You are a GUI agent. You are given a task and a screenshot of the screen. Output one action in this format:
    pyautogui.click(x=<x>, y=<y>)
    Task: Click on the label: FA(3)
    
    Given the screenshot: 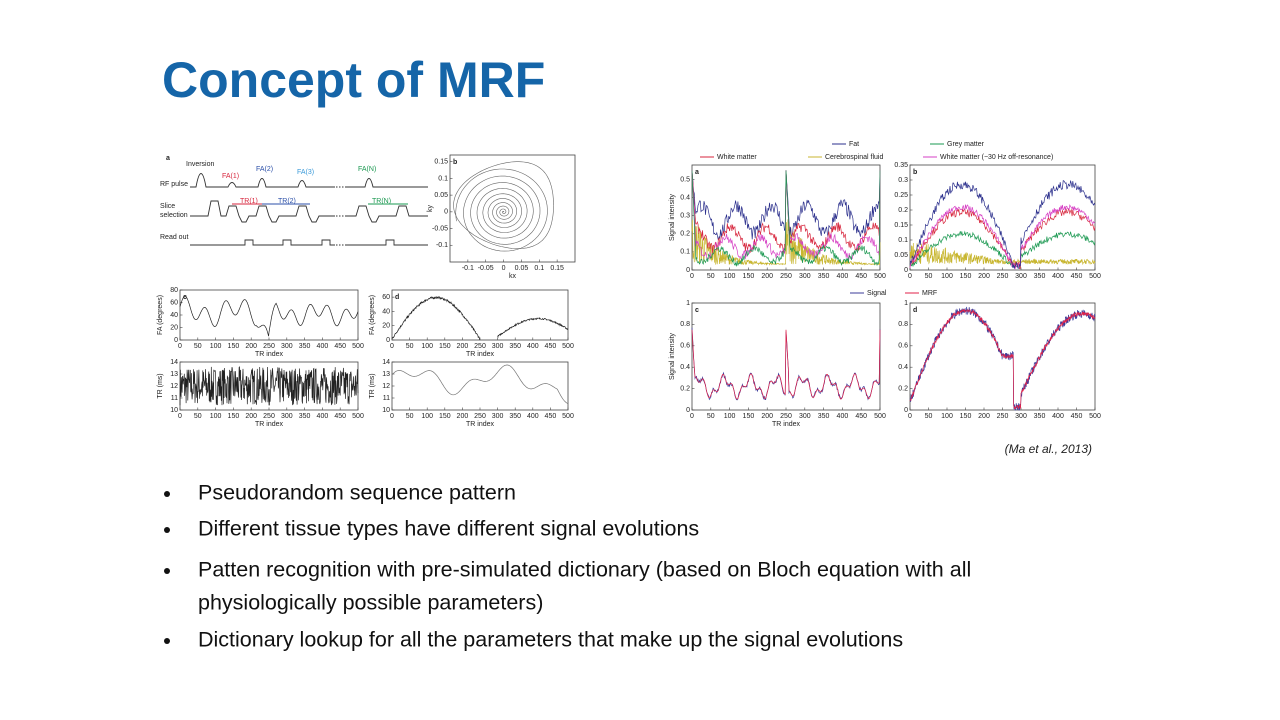 What is the action you would take?
    pyautogui.click(x=305, y=172)
    